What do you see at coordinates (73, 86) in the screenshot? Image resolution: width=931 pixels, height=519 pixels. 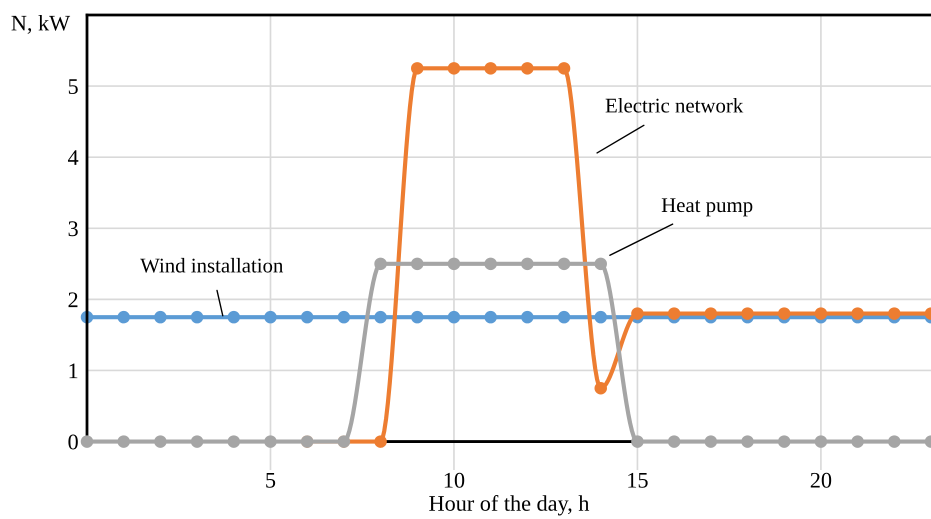 I see `y-tick-label: 5` at bounding box center [73, 86].